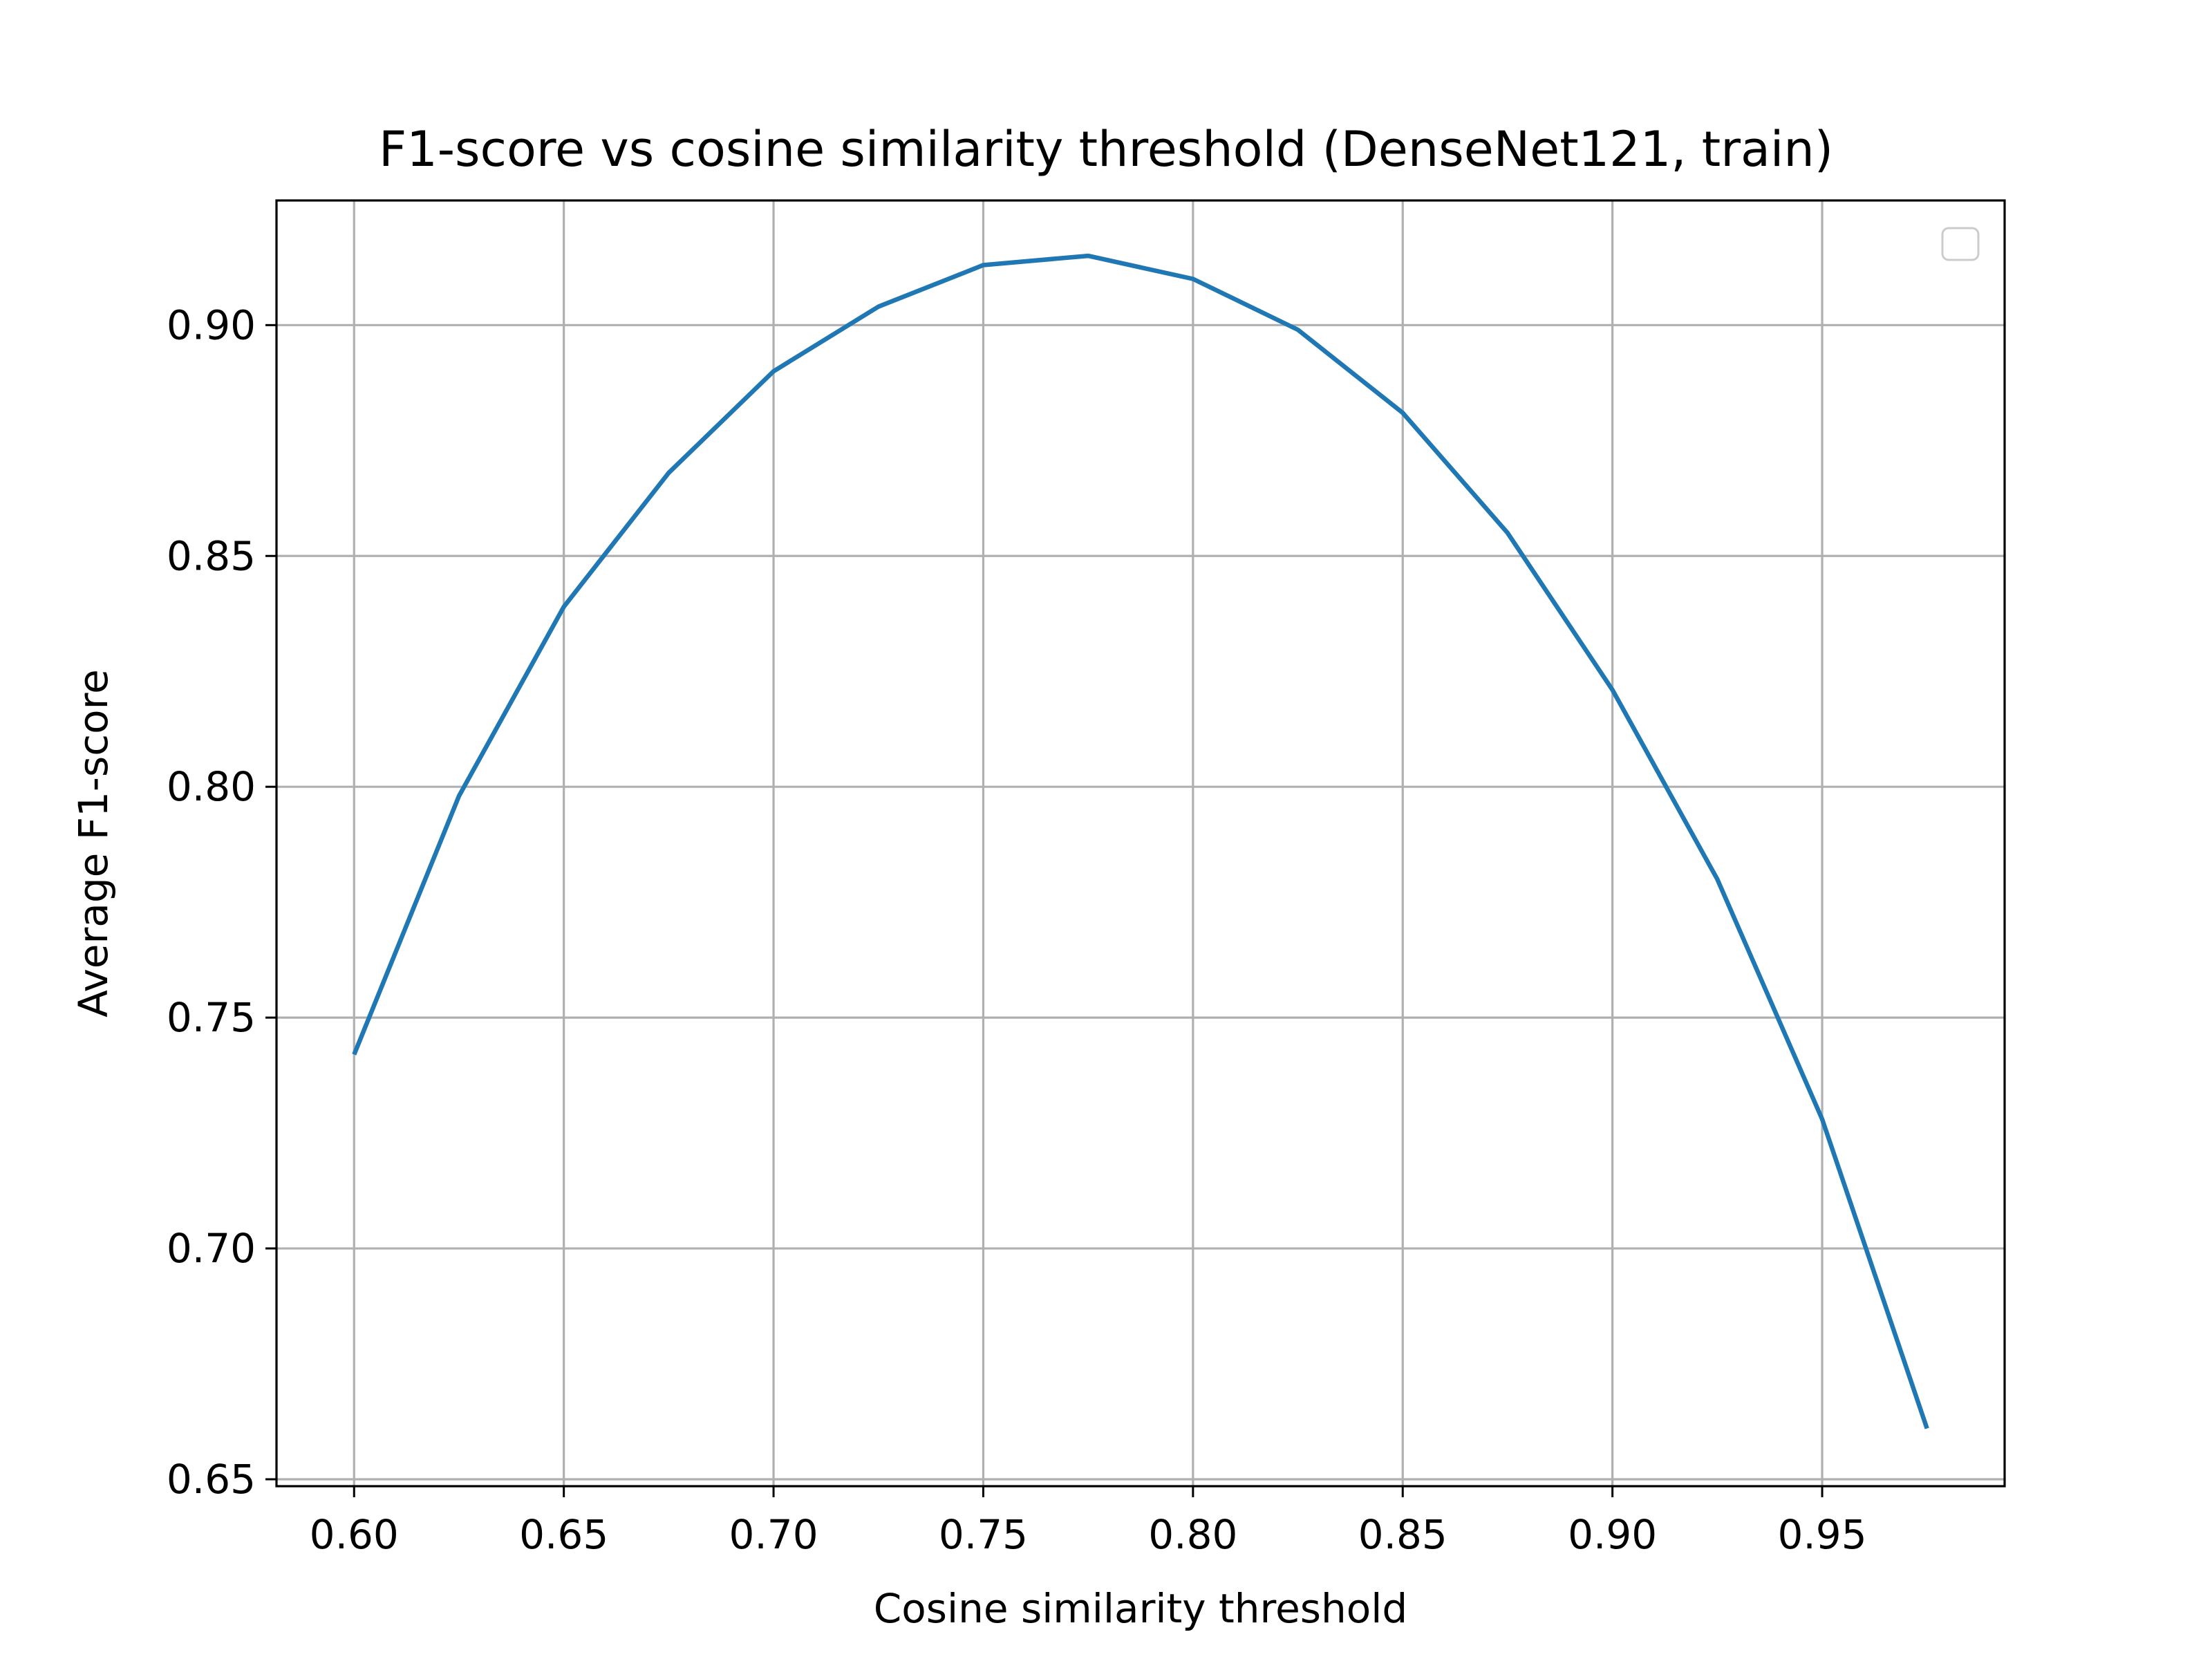  I want to click on x-tick-label: 0.85, so click(1402, 1535).